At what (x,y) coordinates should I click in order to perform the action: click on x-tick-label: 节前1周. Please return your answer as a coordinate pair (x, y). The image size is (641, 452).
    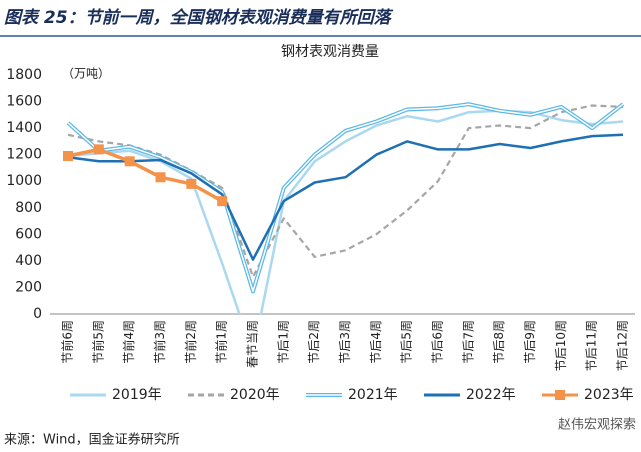
    Looking at the image, I should click on (221, 342).